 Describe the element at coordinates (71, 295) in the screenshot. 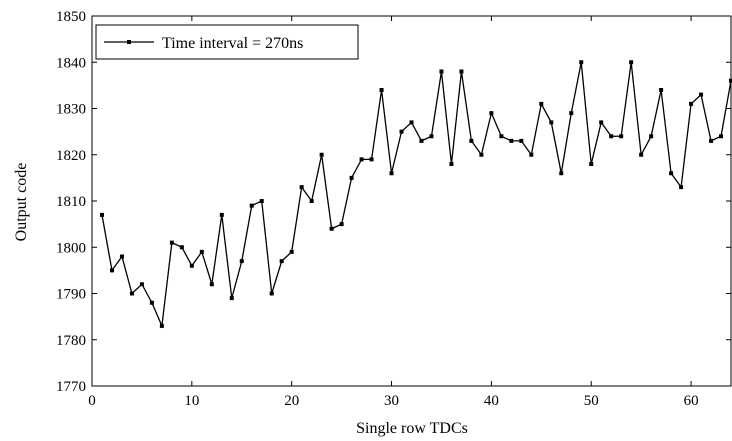

I see `y-tick-label: 1790` at that location.